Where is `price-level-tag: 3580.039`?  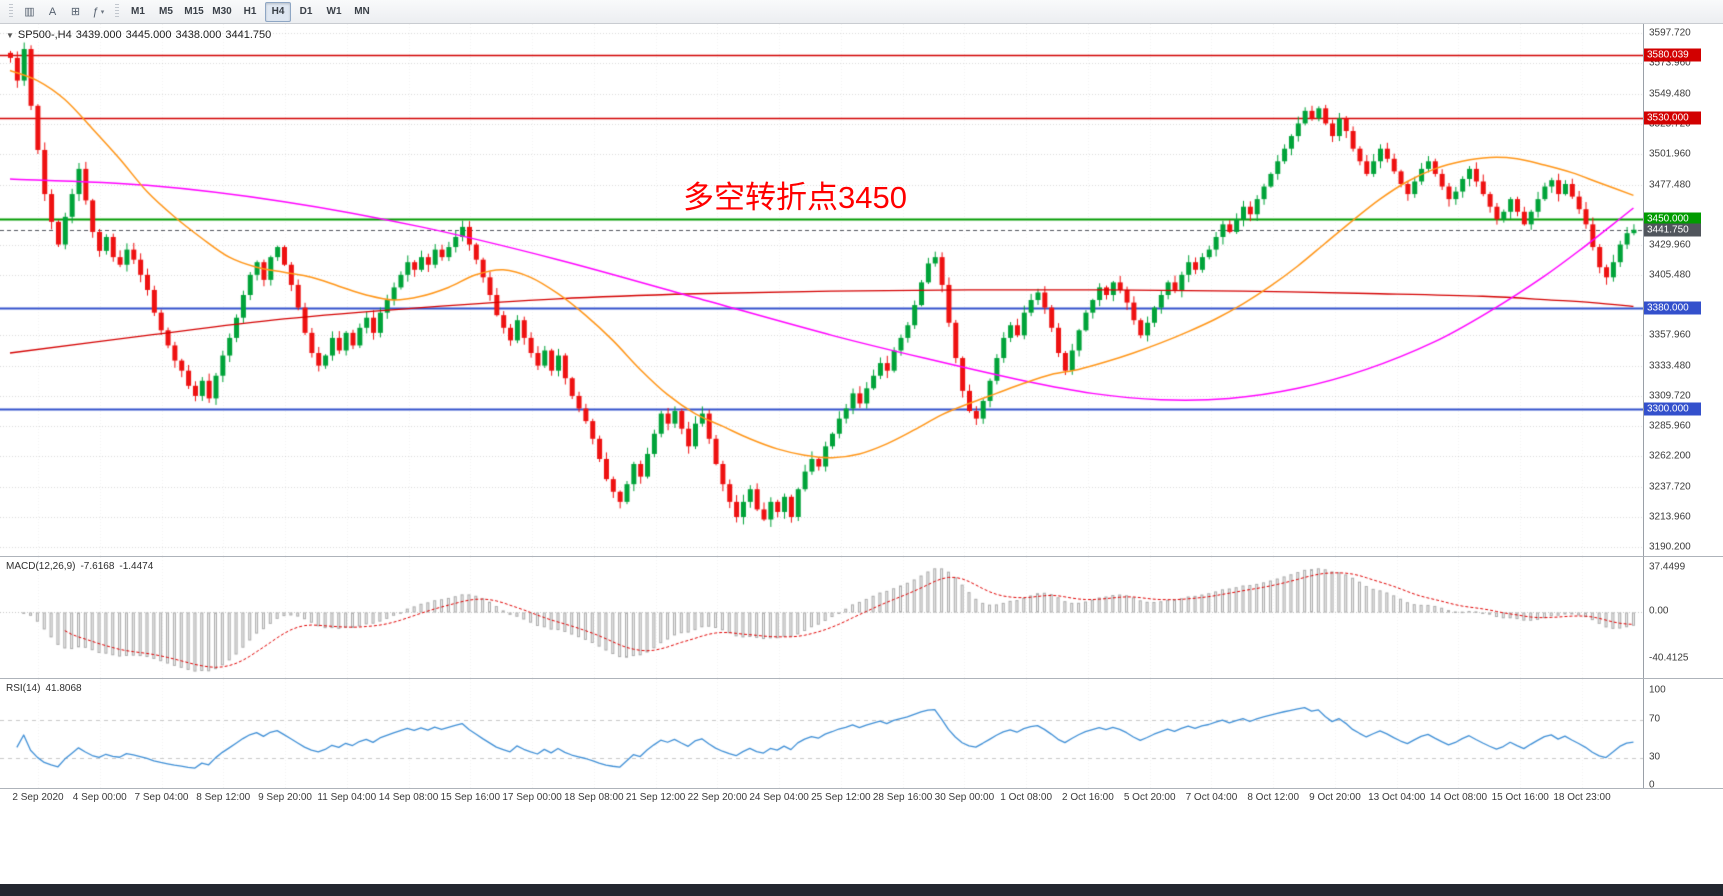 price-level-tag: 3580.039 is located at coordinates (1672, 55).